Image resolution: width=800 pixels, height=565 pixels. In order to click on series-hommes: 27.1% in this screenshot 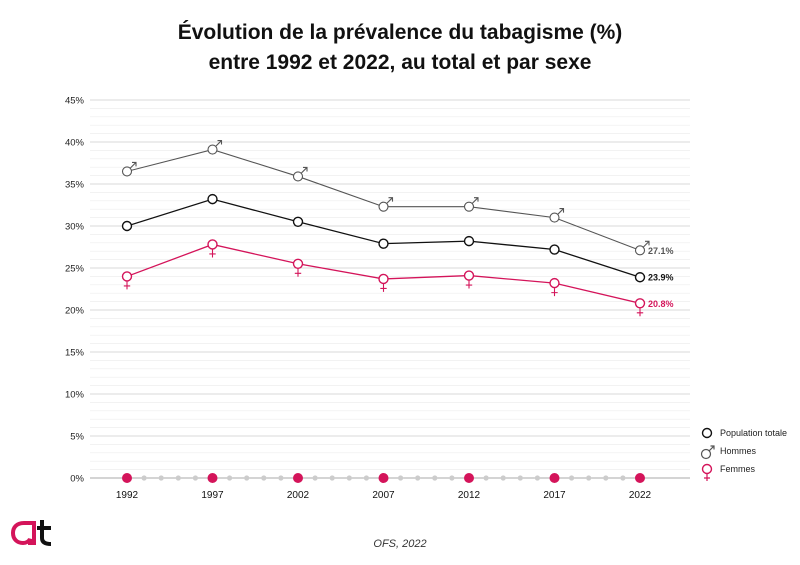, I will do `click(397, 198)`.